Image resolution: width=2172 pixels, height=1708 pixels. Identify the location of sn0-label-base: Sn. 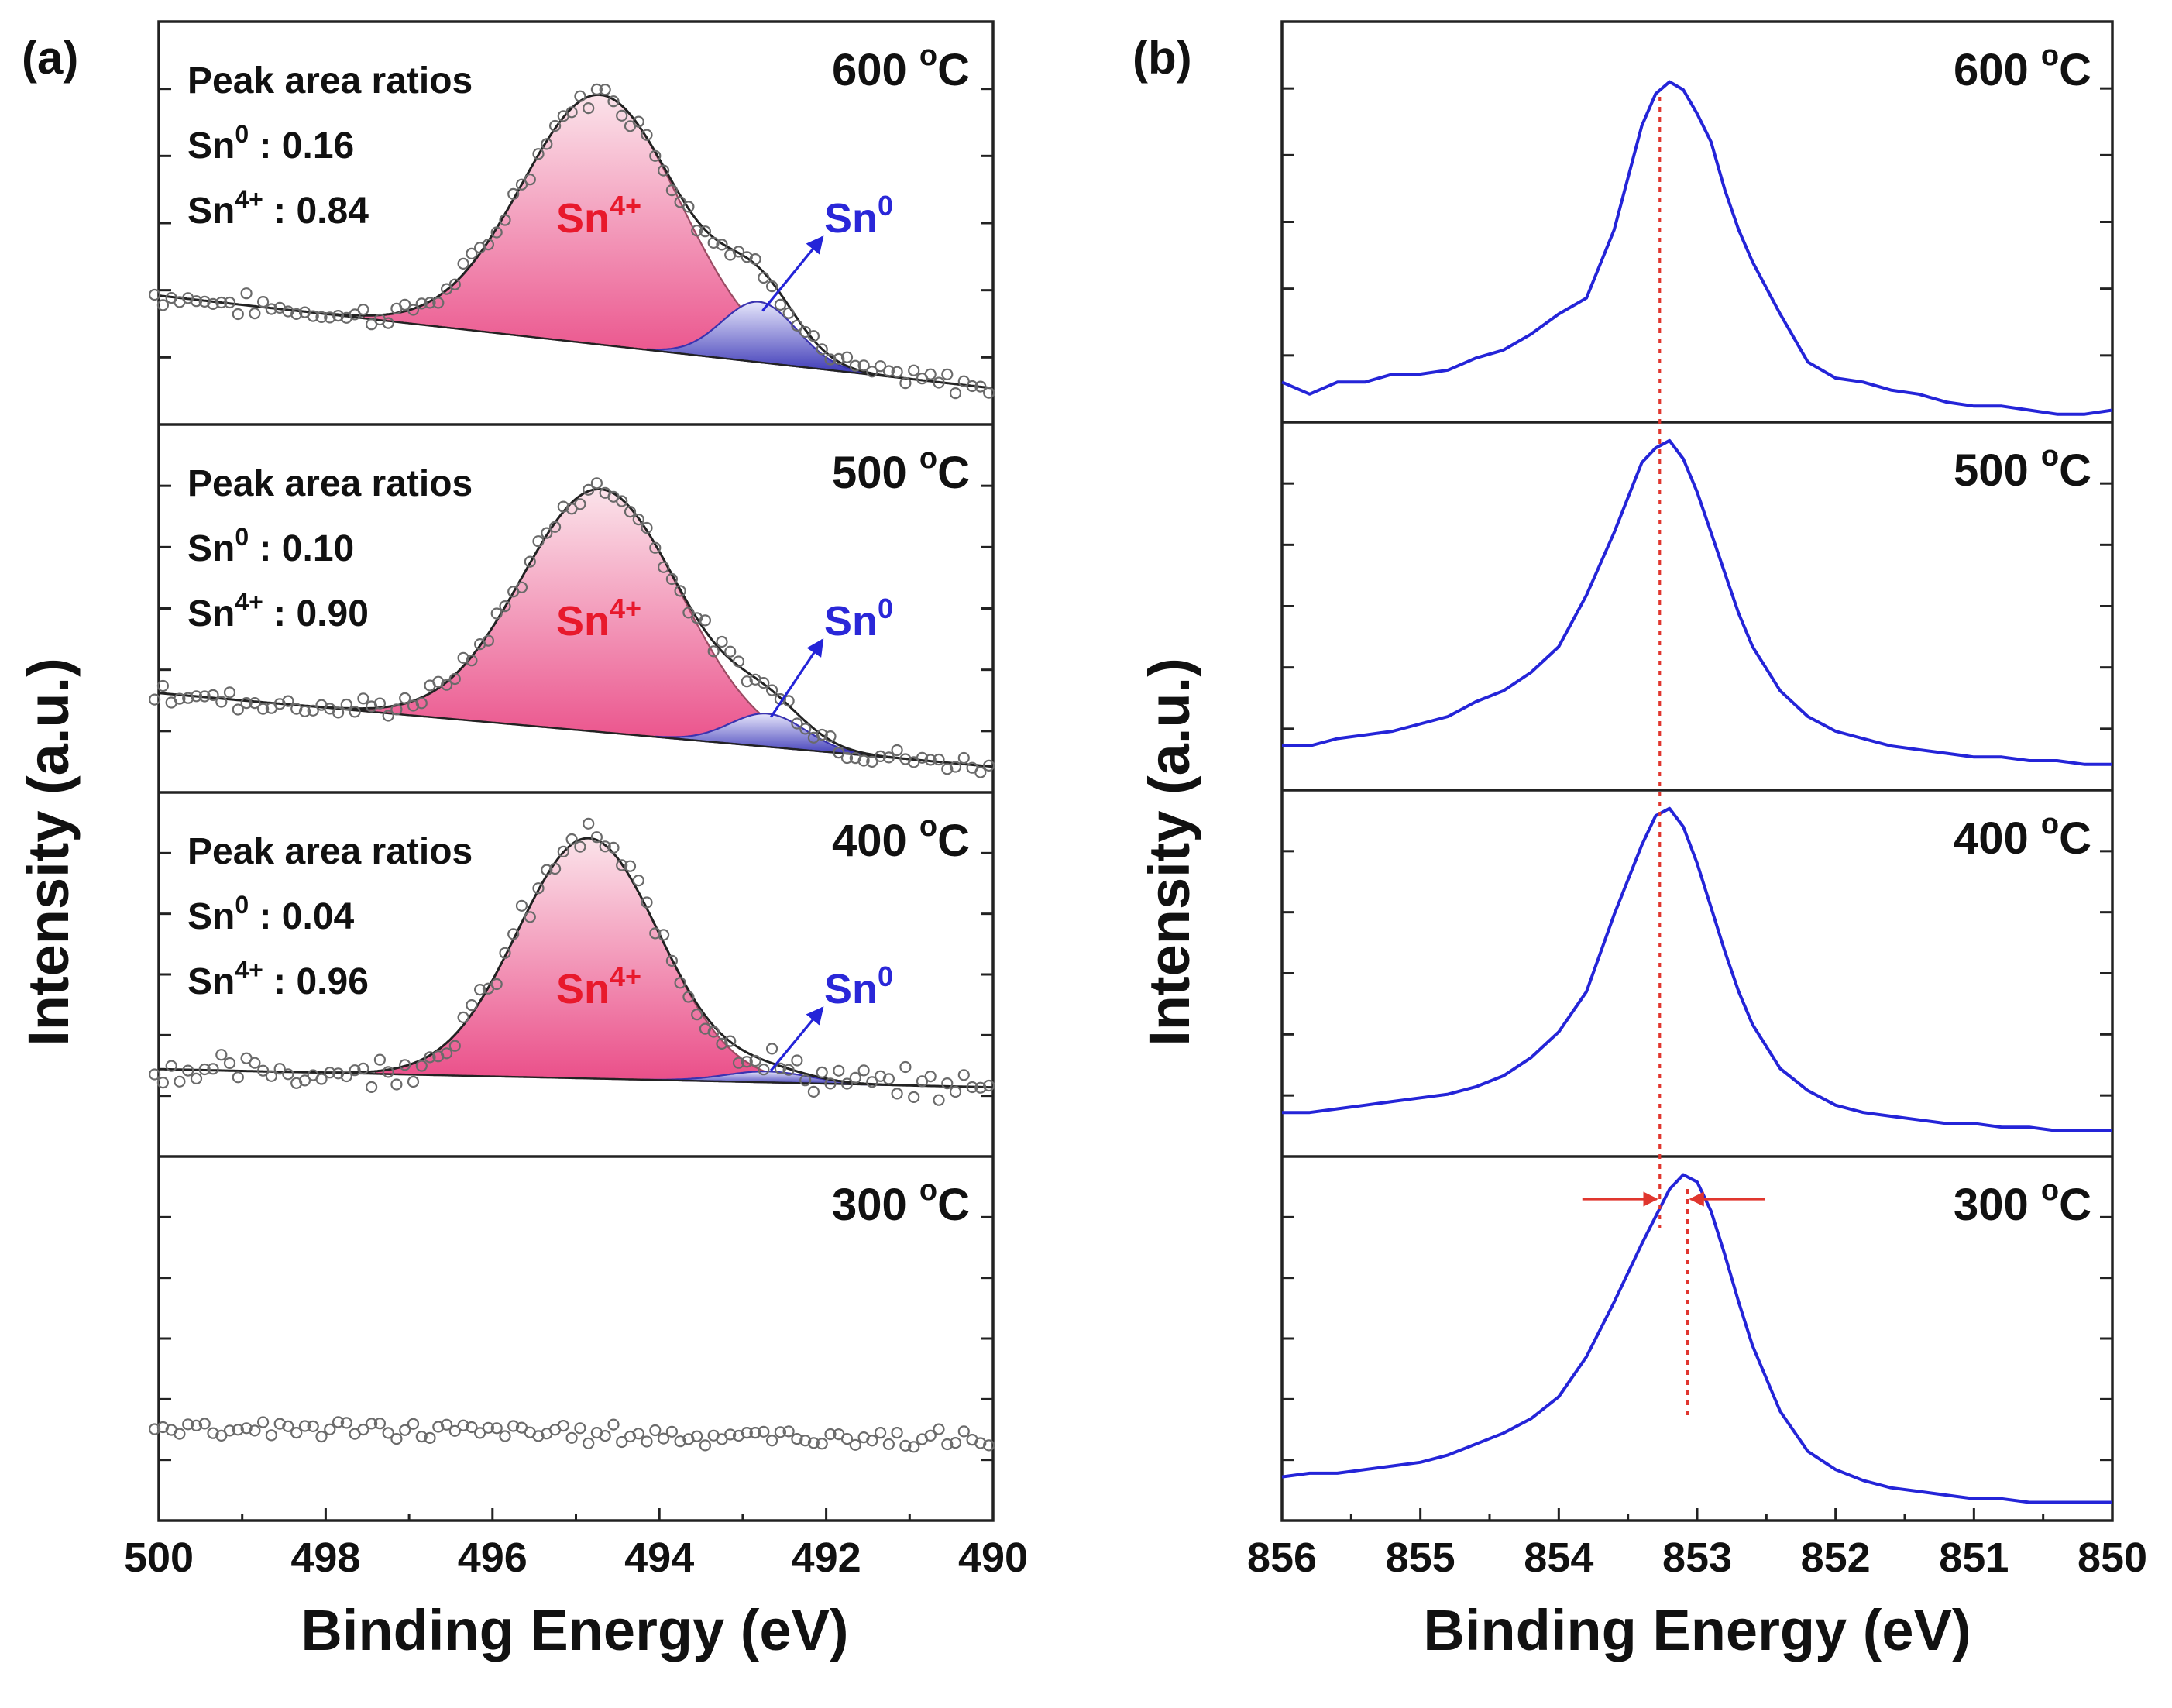
(851, 621).